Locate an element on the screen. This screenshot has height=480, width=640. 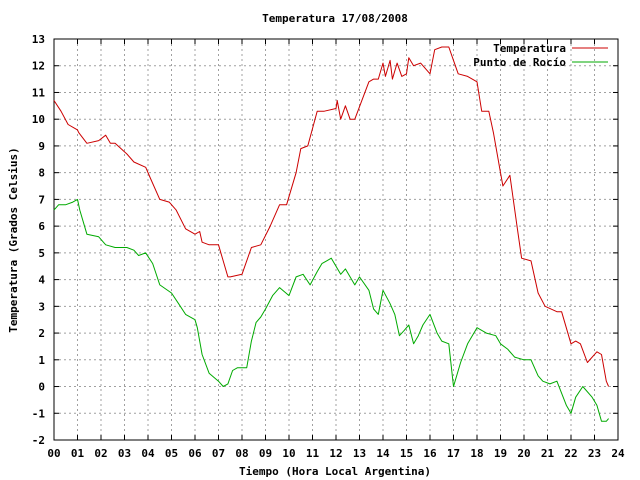
y-tick-label: 10 is located at coordinates (38, 119).